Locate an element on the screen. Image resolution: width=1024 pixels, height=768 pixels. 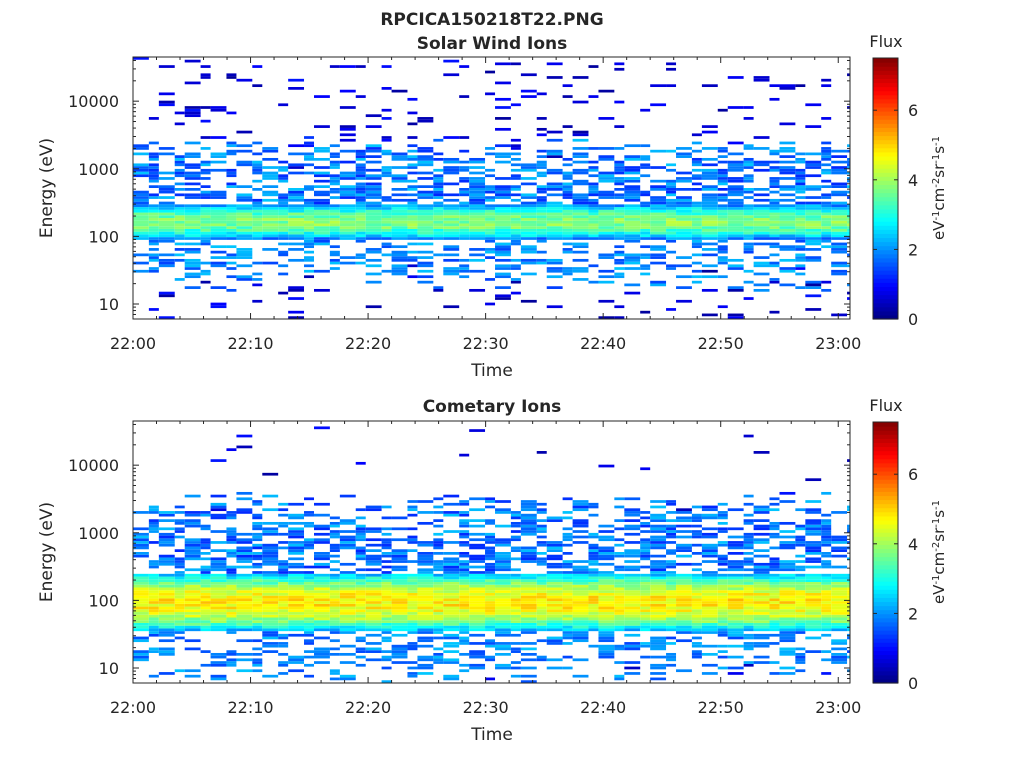
colorbar-segment is located at coordinates (885, 317).